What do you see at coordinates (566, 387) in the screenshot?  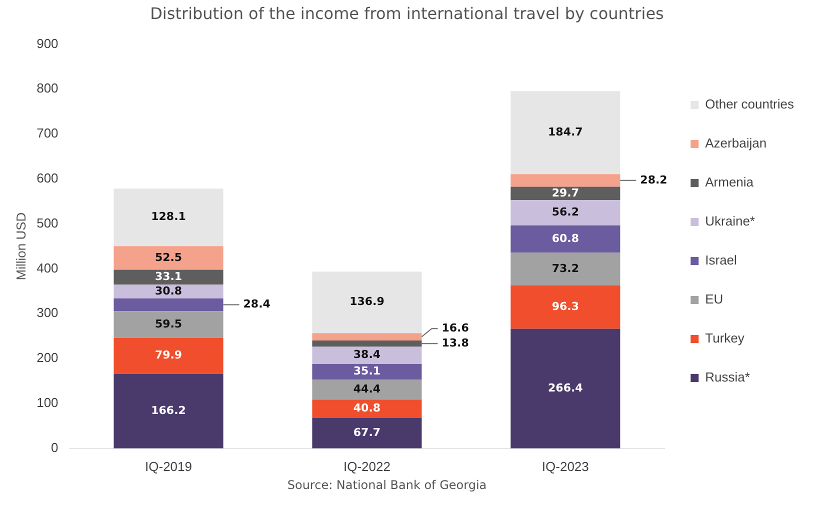 I see `data-label: 266.4` at bounding box center [566, 387].